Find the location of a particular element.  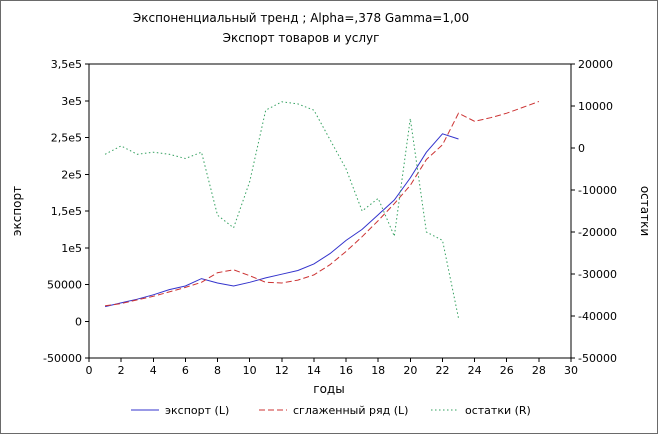

chart-subtitle: Экспорт товаров и услуг is located at coordinates (301, 38).